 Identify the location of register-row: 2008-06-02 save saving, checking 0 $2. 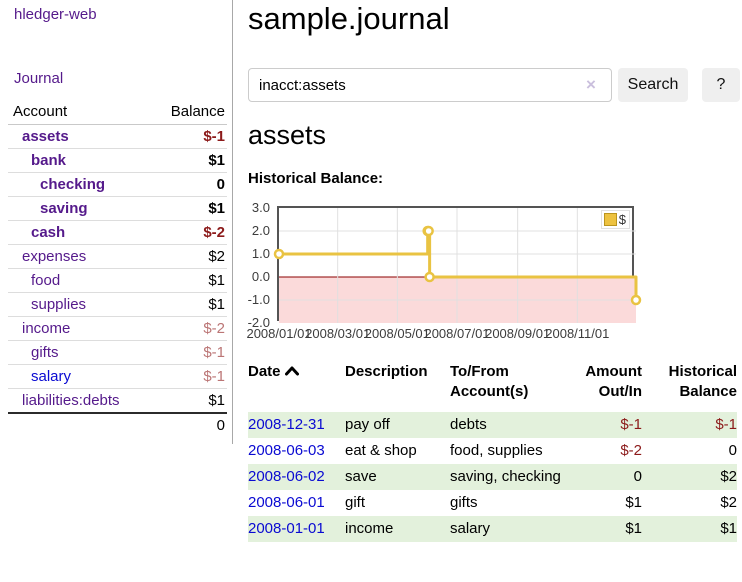
(492, 477).